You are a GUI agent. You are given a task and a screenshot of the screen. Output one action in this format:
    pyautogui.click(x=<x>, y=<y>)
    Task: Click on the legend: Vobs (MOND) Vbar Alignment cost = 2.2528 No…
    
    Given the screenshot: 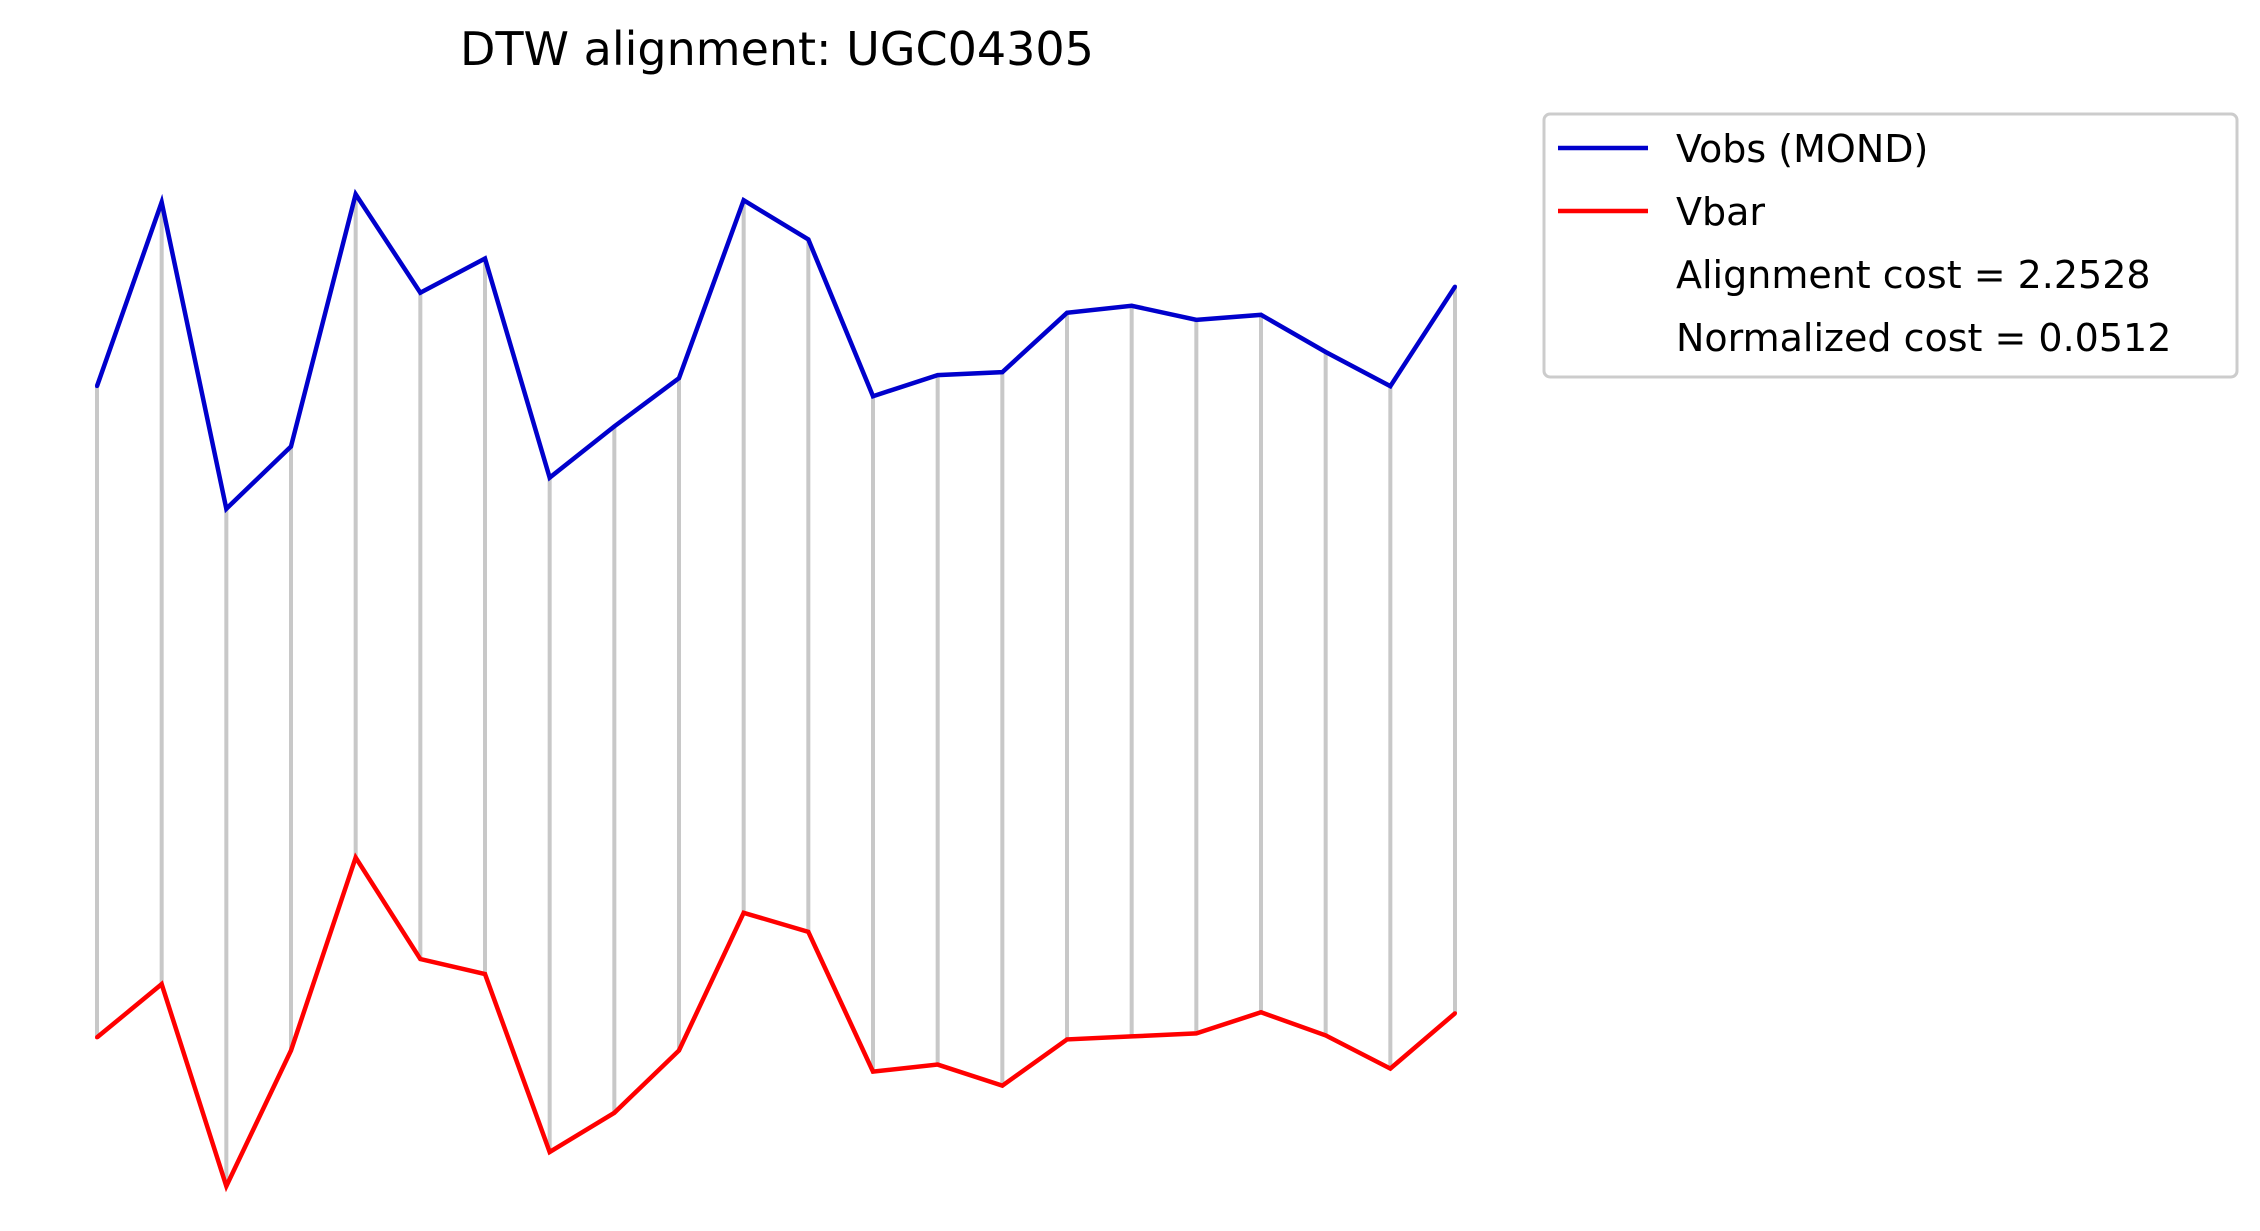 What is the action you would take?
    pyautogui.click(x=1890, y=245)
    